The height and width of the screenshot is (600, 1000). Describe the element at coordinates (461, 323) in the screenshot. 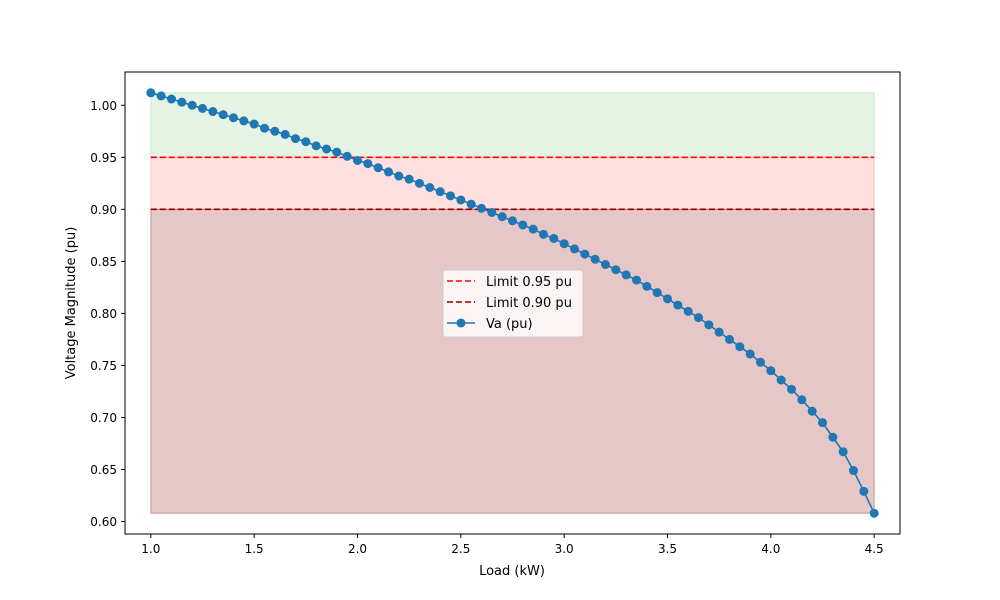

I see `legend-marker-va` at that location.